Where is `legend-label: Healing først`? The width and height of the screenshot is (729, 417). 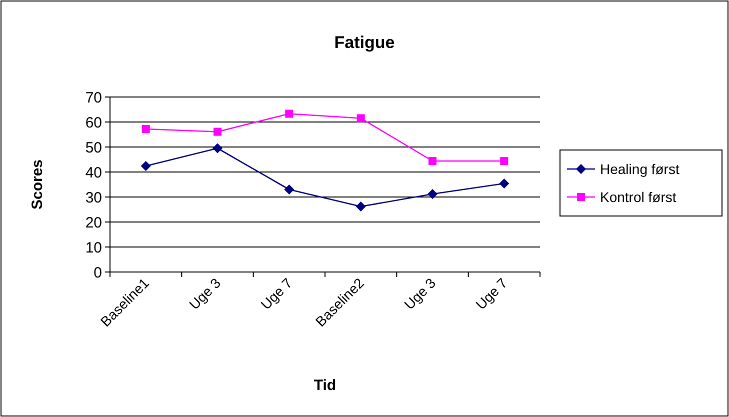
legend-label: Healing først is located at coordinates (640, 168).